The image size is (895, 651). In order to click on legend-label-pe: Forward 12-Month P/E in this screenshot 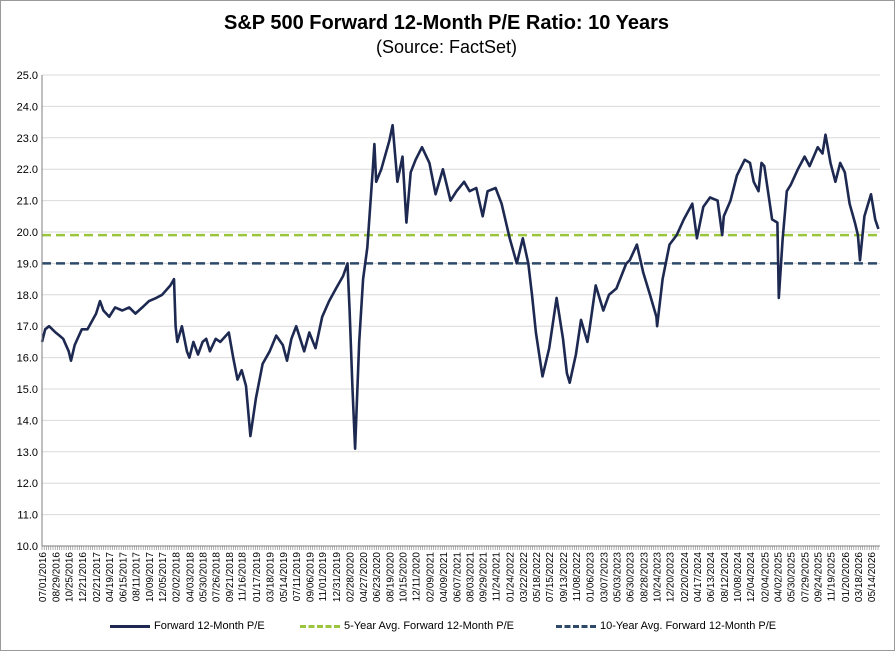, I will do `click(209, 626)`.